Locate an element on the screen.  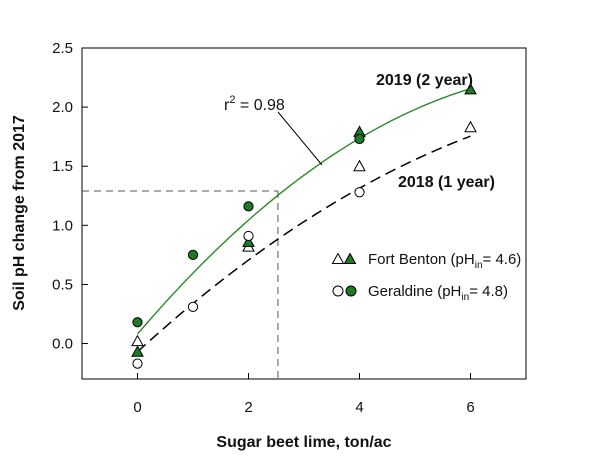
r2-annotation: r2 = 0.98 is located at coordinates (254, 104).